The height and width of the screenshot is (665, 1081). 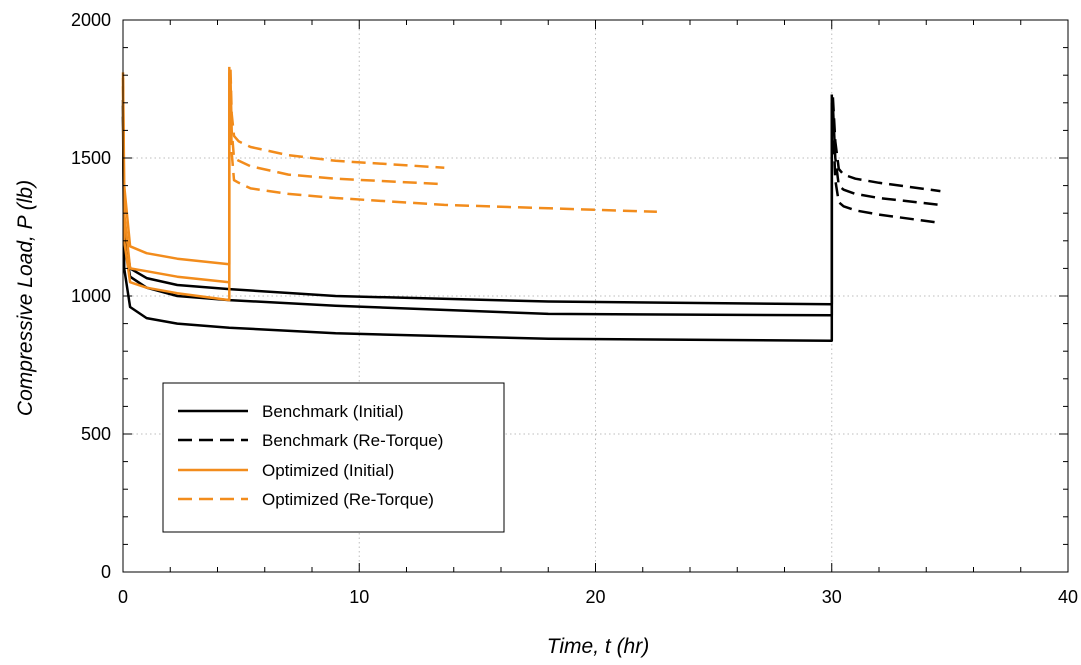 What do you see at coordinates (595, 597) in the screenshot?
I see `x-tick-label: 20` at bounding box center [595, 597].